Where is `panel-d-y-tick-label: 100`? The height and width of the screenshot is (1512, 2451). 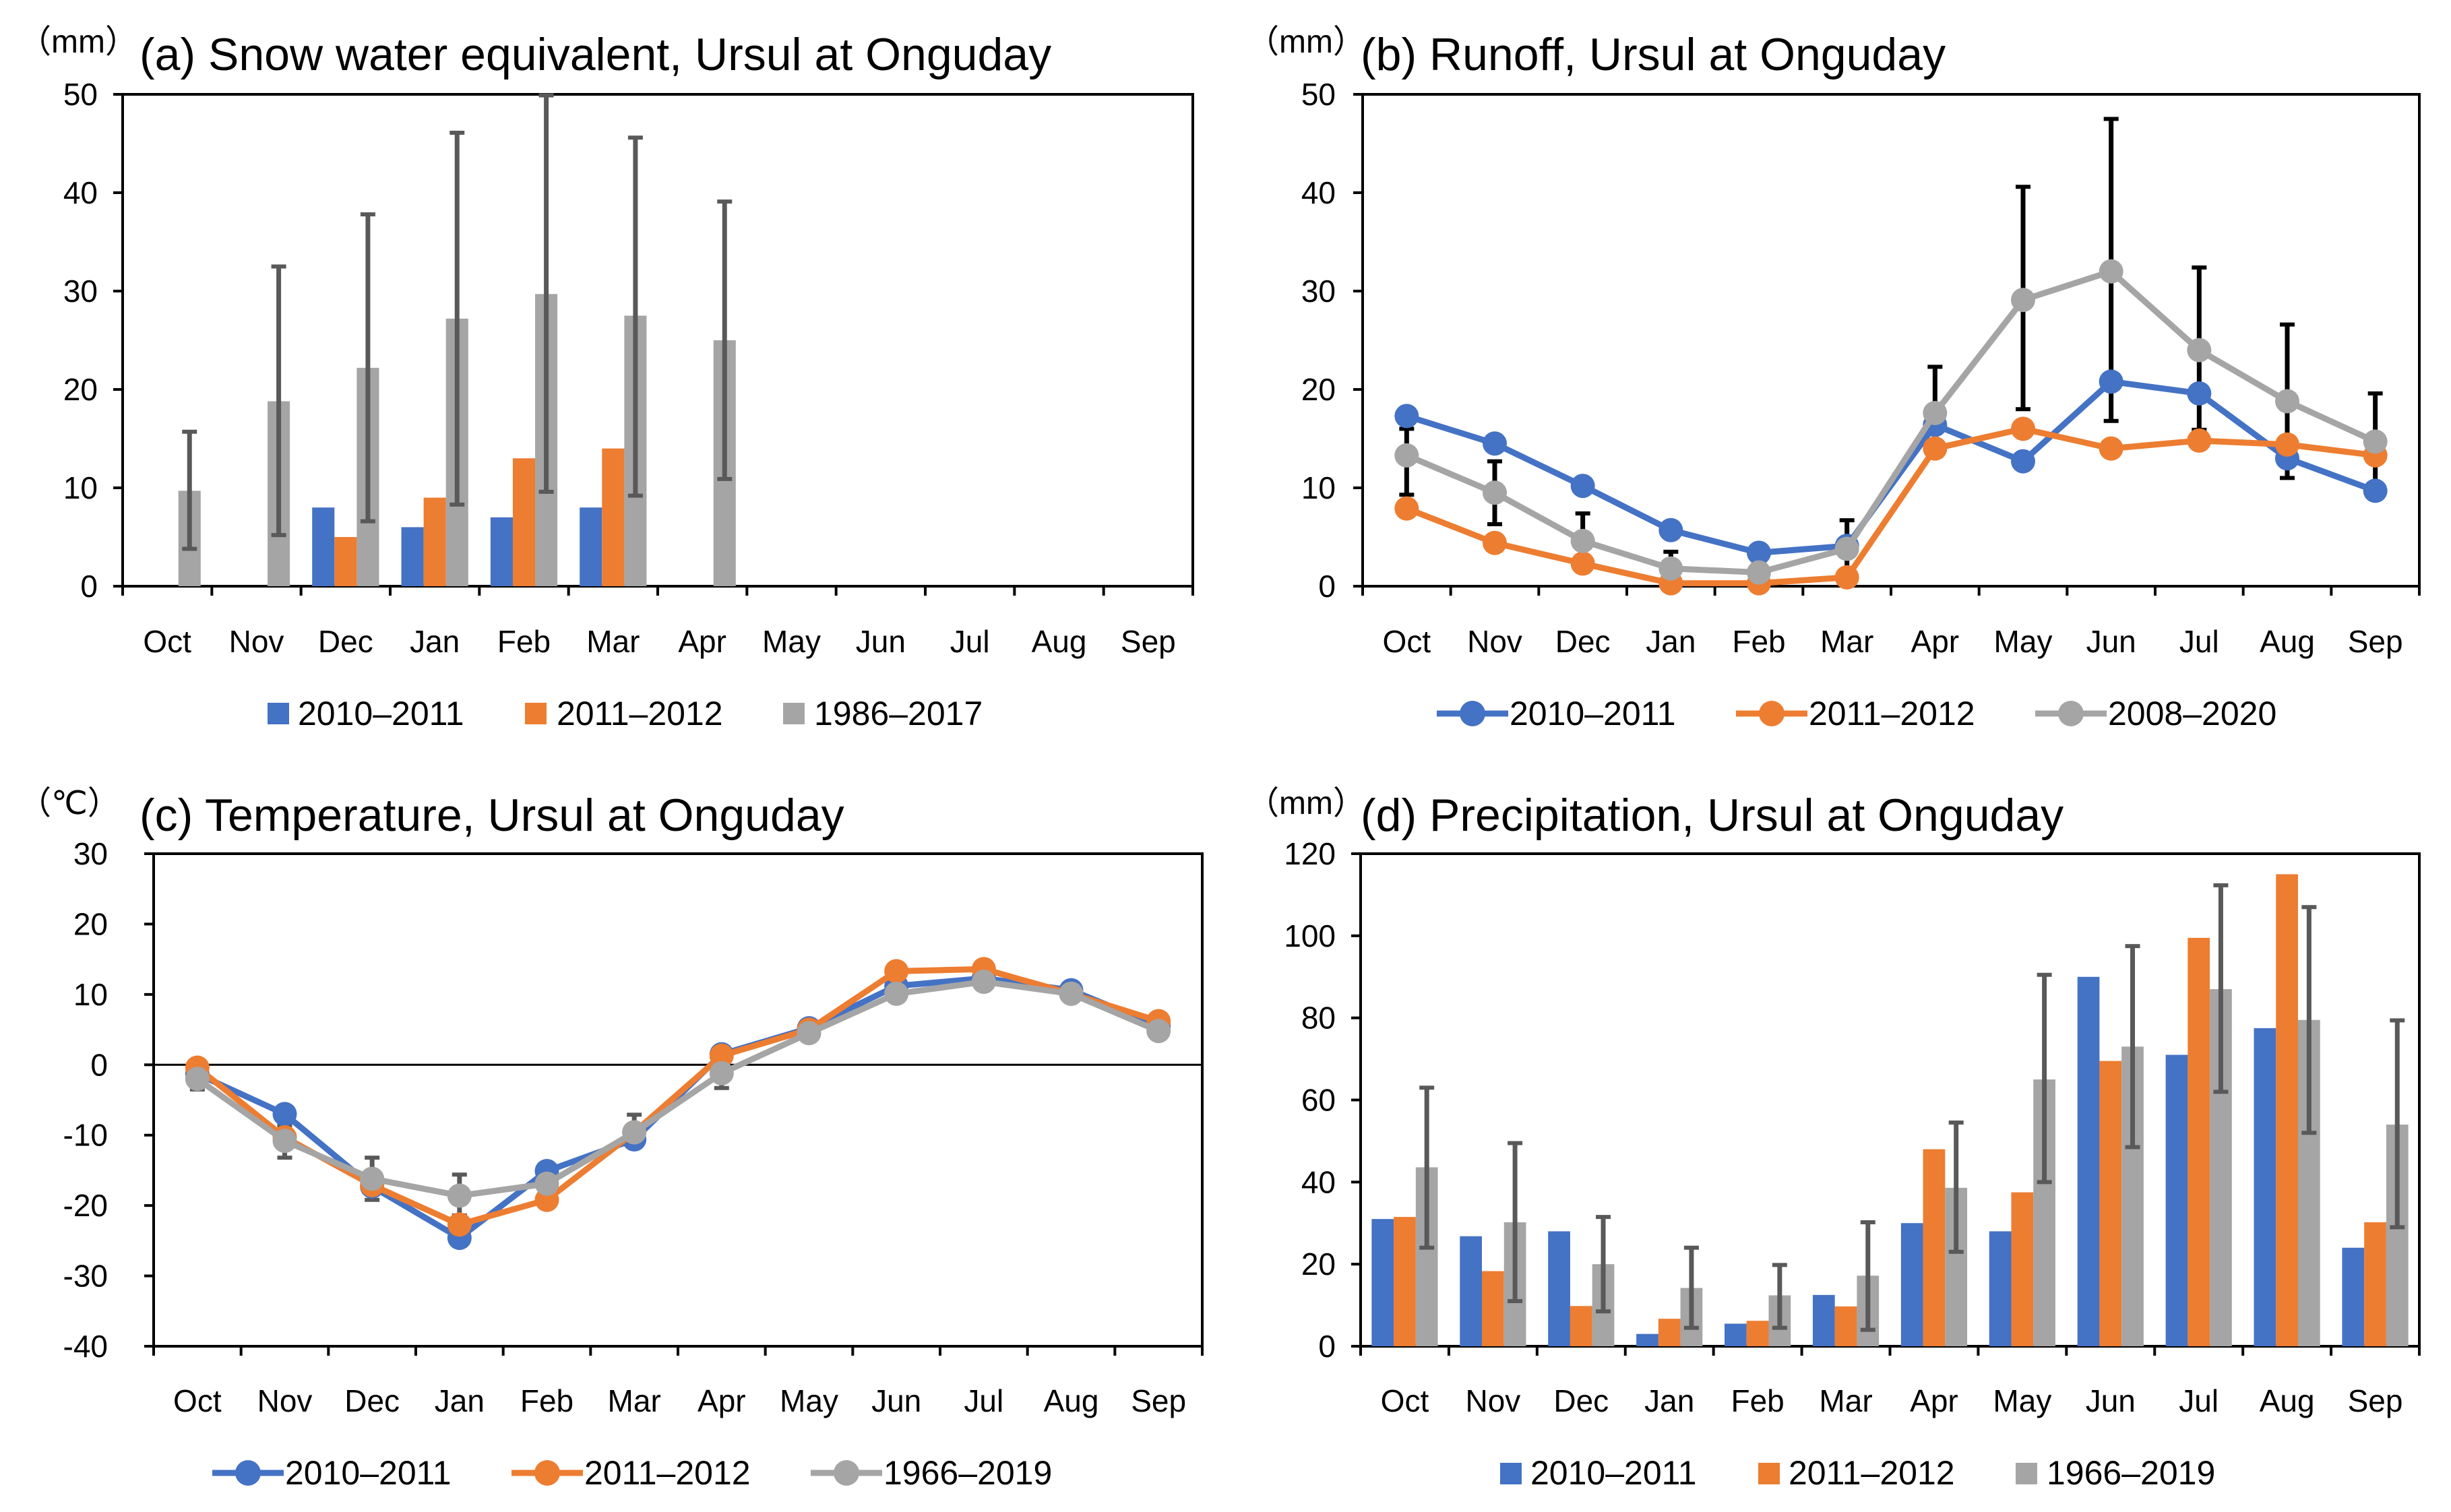 panel-d-y-tick-label: 100 is located at coordinates (1310, 936).